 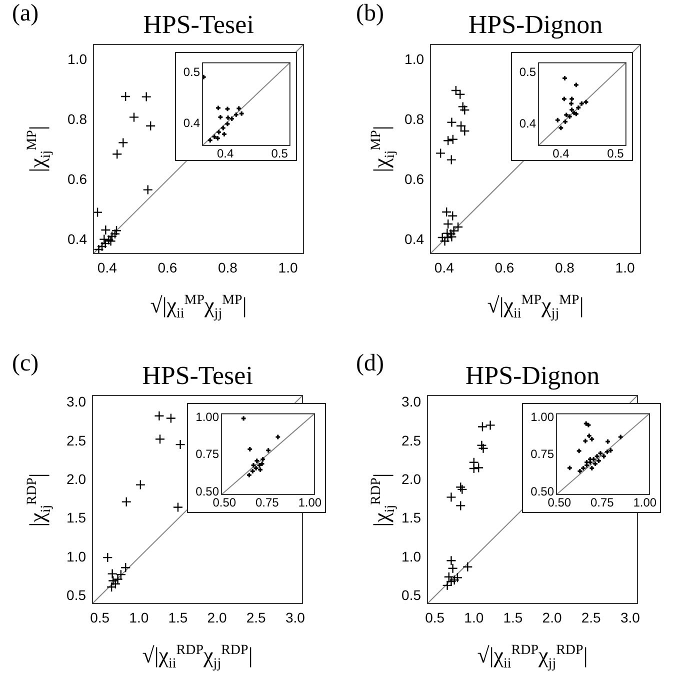 What do you see at coordinates (25, 13) in the screenshot?
I see `text: (a)` at bounding box center [25, 13].